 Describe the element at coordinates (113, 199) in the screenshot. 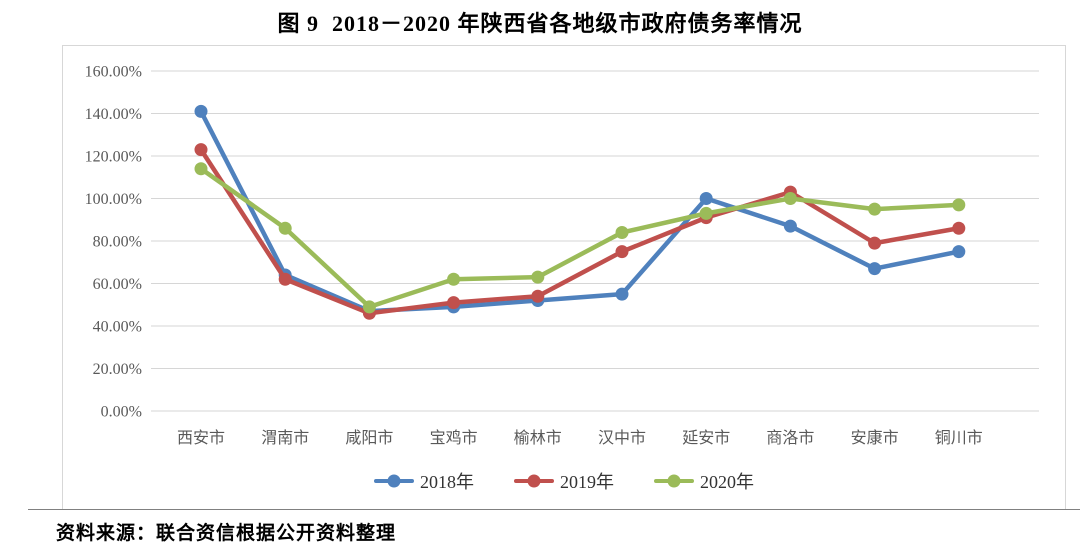

I see `y-tick-label: 100.00%` at that location.